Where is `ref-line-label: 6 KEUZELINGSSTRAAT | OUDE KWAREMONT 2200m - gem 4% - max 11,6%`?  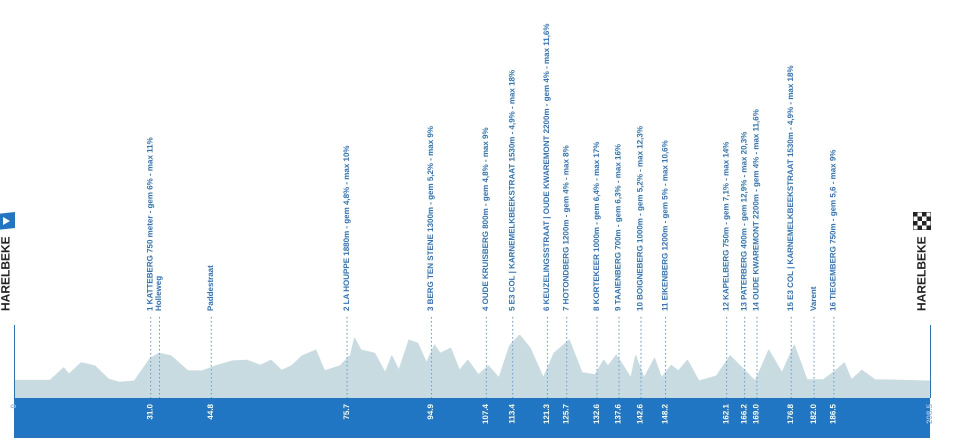 ref-line-label: 6 KEUZELINGSSTRAAT | OUDE KWAREMONT 2200m - gem 4% - max 11,6% is located at coordinates (547, 167).